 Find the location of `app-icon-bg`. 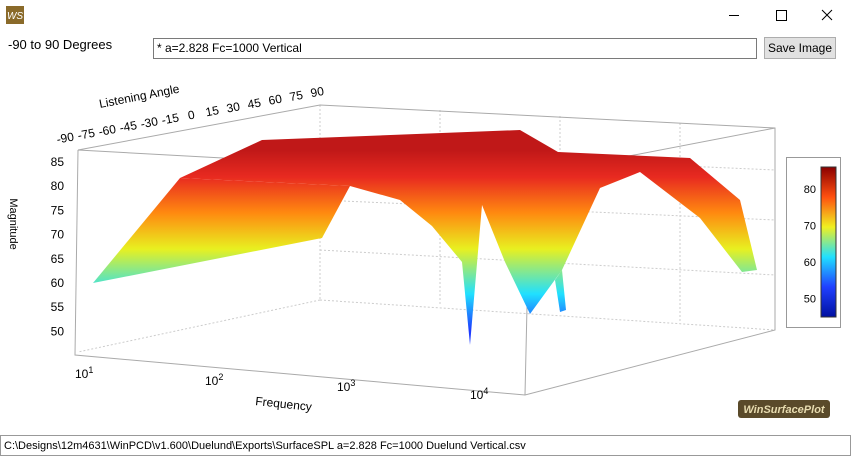

app-icon-bg is located at coordinates (15, 15).